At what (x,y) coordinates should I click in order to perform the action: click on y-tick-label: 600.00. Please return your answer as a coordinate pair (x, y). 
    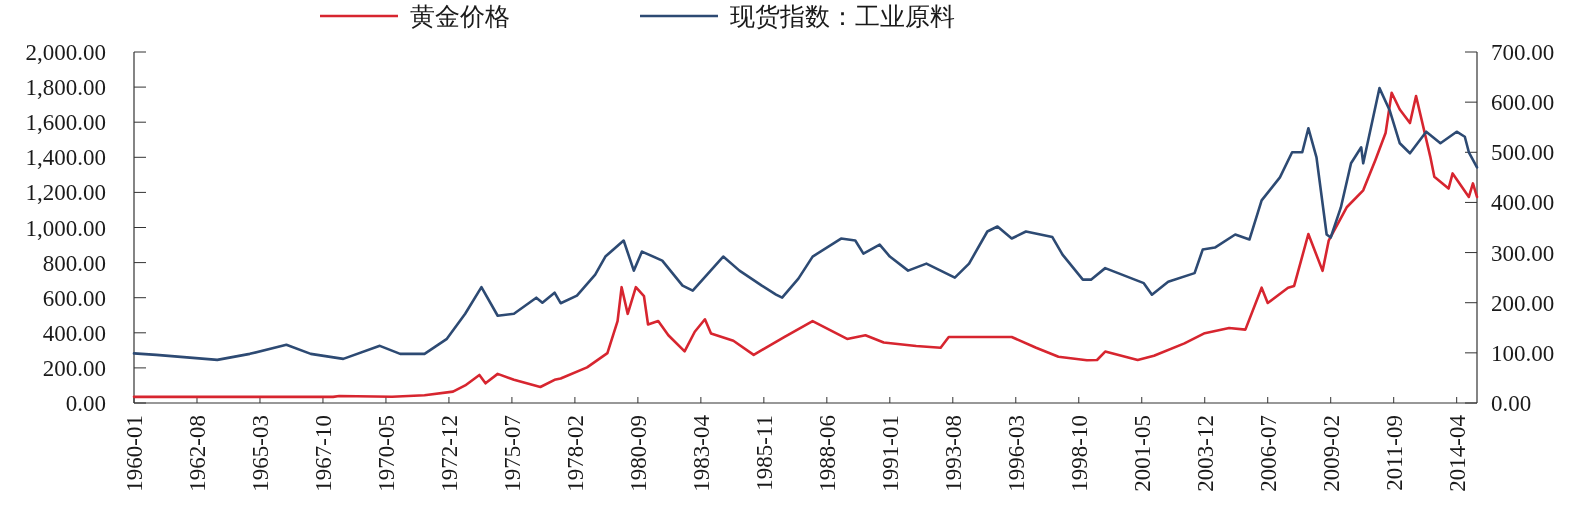
    Looking at the image, I should click on (74, 298).